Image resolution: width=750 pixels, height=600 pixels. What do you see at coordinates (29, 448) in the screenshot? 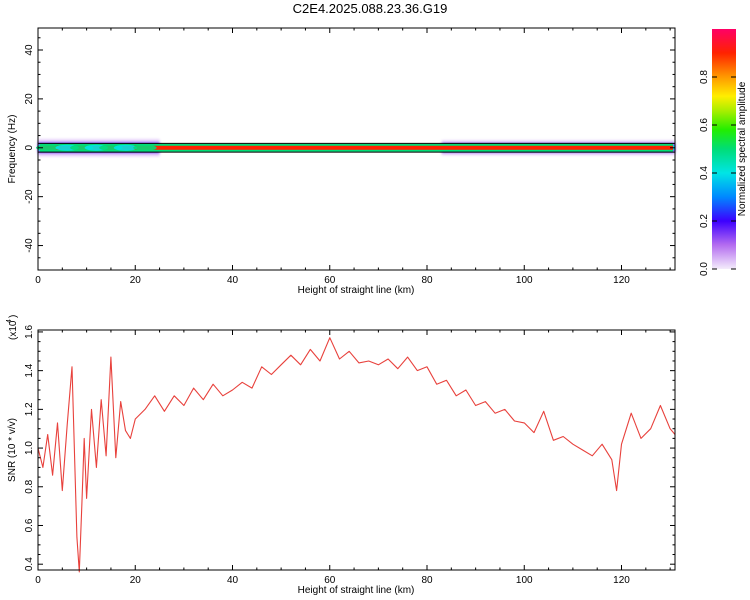
I see `snr-y-tick-label: 1.0` at bounding box center [29, 448].